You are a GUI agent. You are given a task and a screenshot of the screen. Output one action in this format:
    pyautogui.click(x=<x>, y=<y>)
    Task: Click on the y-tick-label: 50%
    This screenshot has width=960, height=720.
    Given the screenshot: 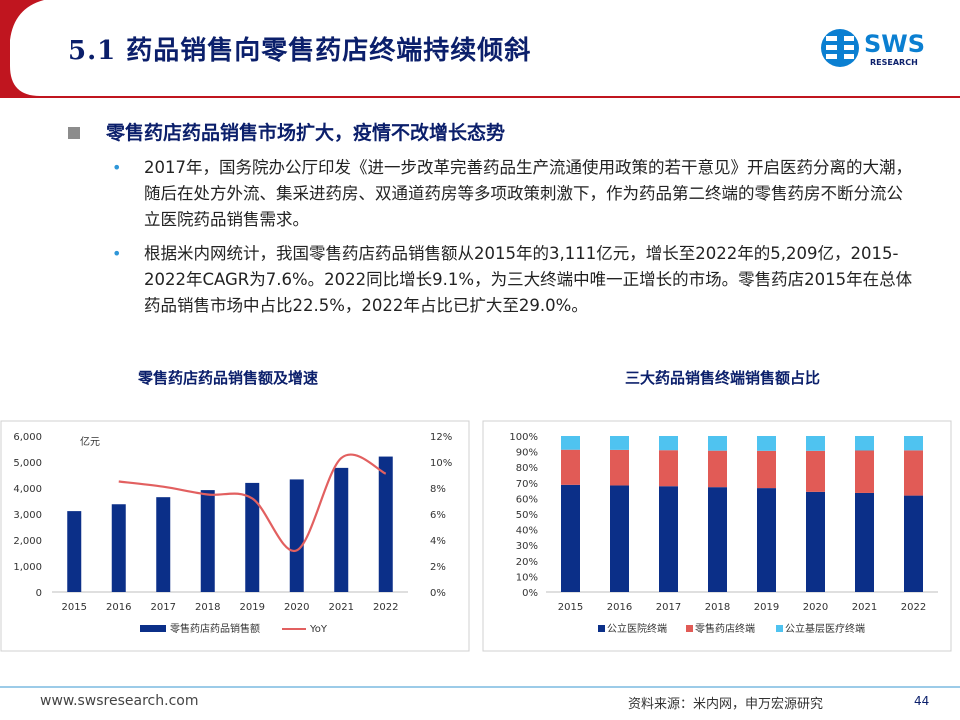 What is the action you would take?
    pyautogui.click(x=527, y=515)
    